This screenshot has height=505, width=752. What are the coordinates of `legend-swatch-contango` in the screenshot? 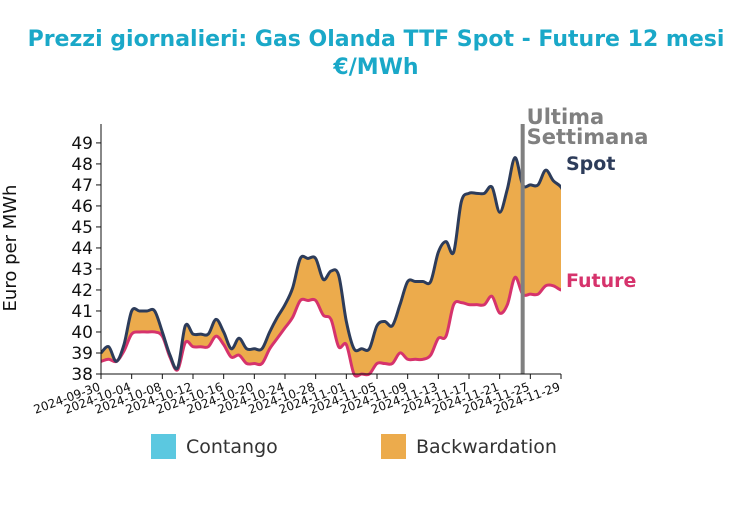 It's located at (163, 446).